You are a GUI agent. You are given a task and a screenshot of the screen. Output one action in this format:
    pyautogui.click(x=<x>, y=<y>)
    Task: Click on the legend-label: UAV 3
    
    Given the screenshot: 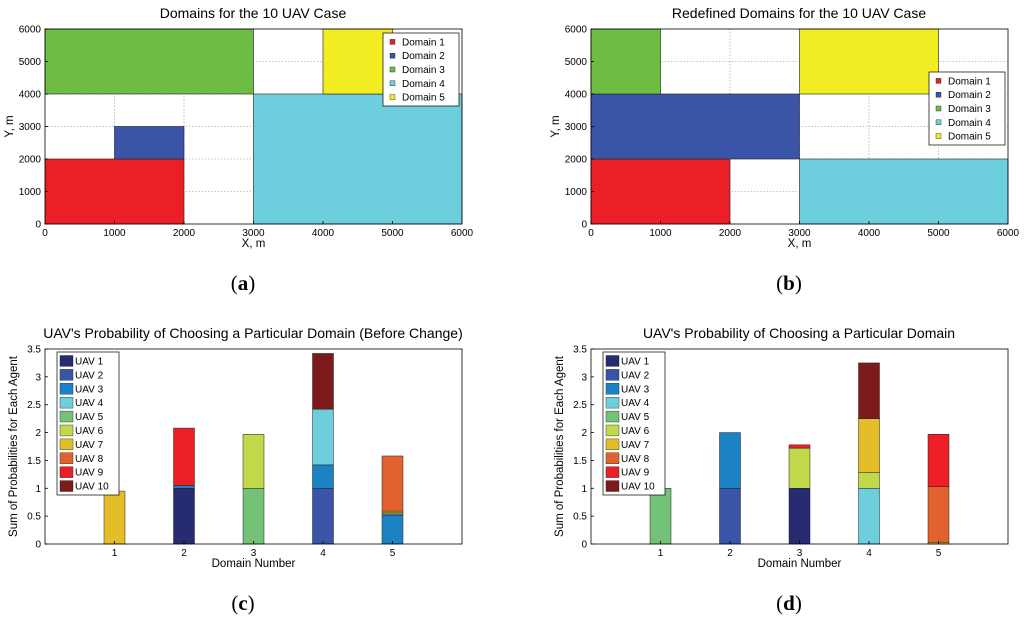 What is the action you would take?
    pyautogui.click(x=89, y=389)
    